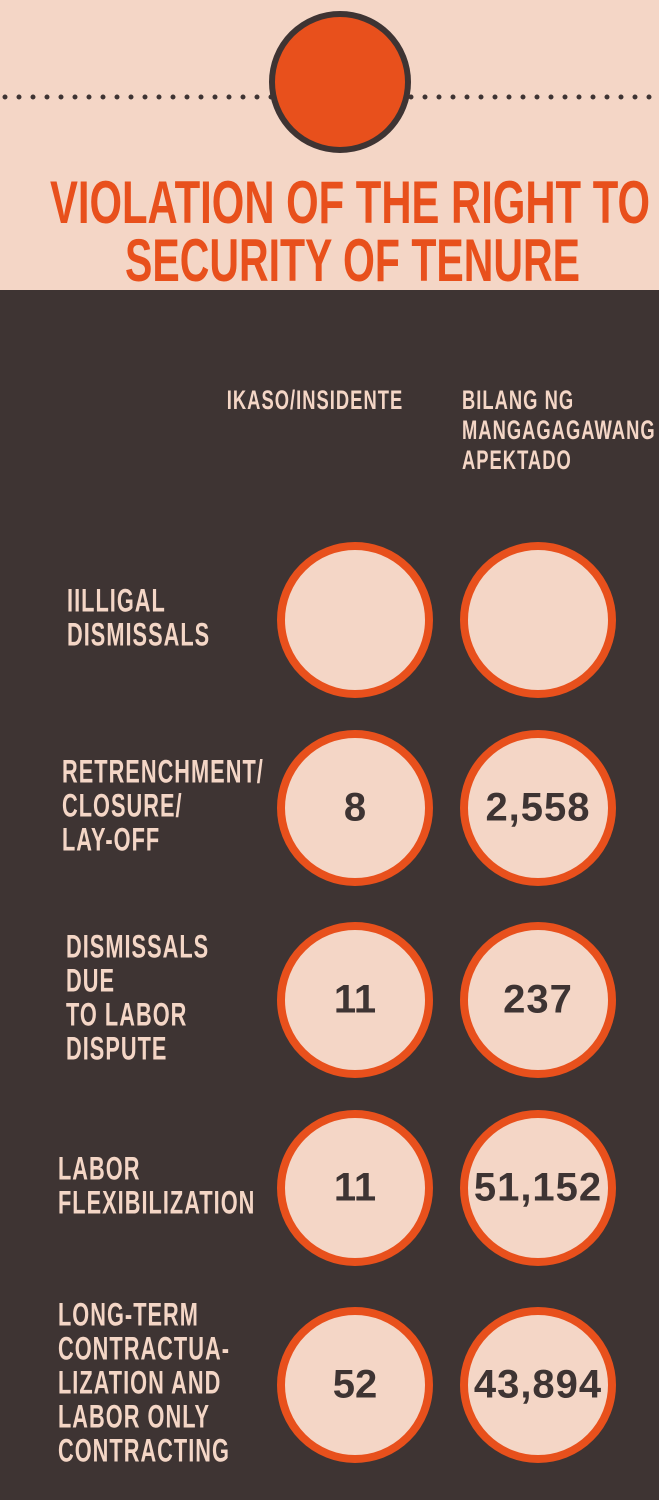 This screenshot has width=659, height=1500. What do you see at coordinates (517, 460) in the screenshot?
I see `column-header: APEKTADO` at bounding box center [517, 460].